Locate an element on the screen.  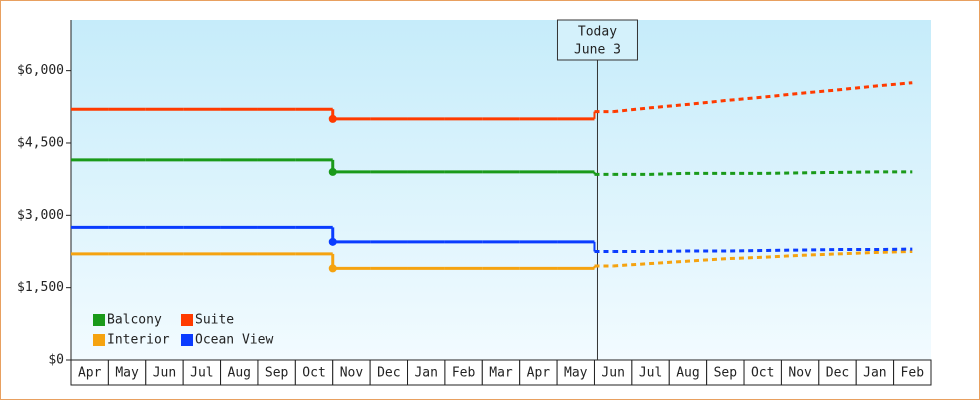
y-tick-label: $3,000 is located at coordinates (40, 215).